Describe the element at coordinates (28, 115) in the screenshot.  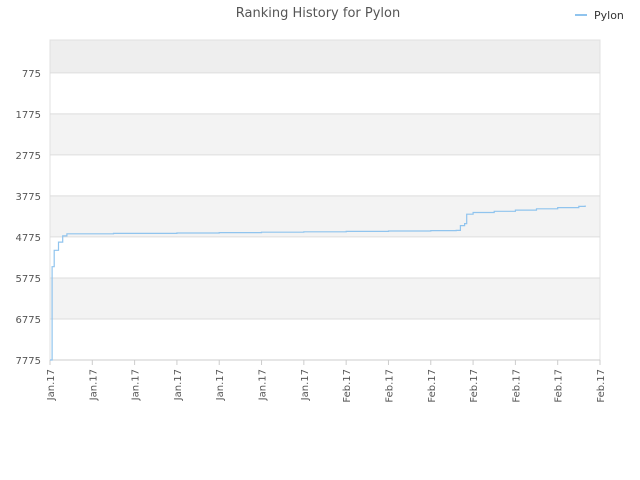
I see `y-tick-label: 1775` at that location.